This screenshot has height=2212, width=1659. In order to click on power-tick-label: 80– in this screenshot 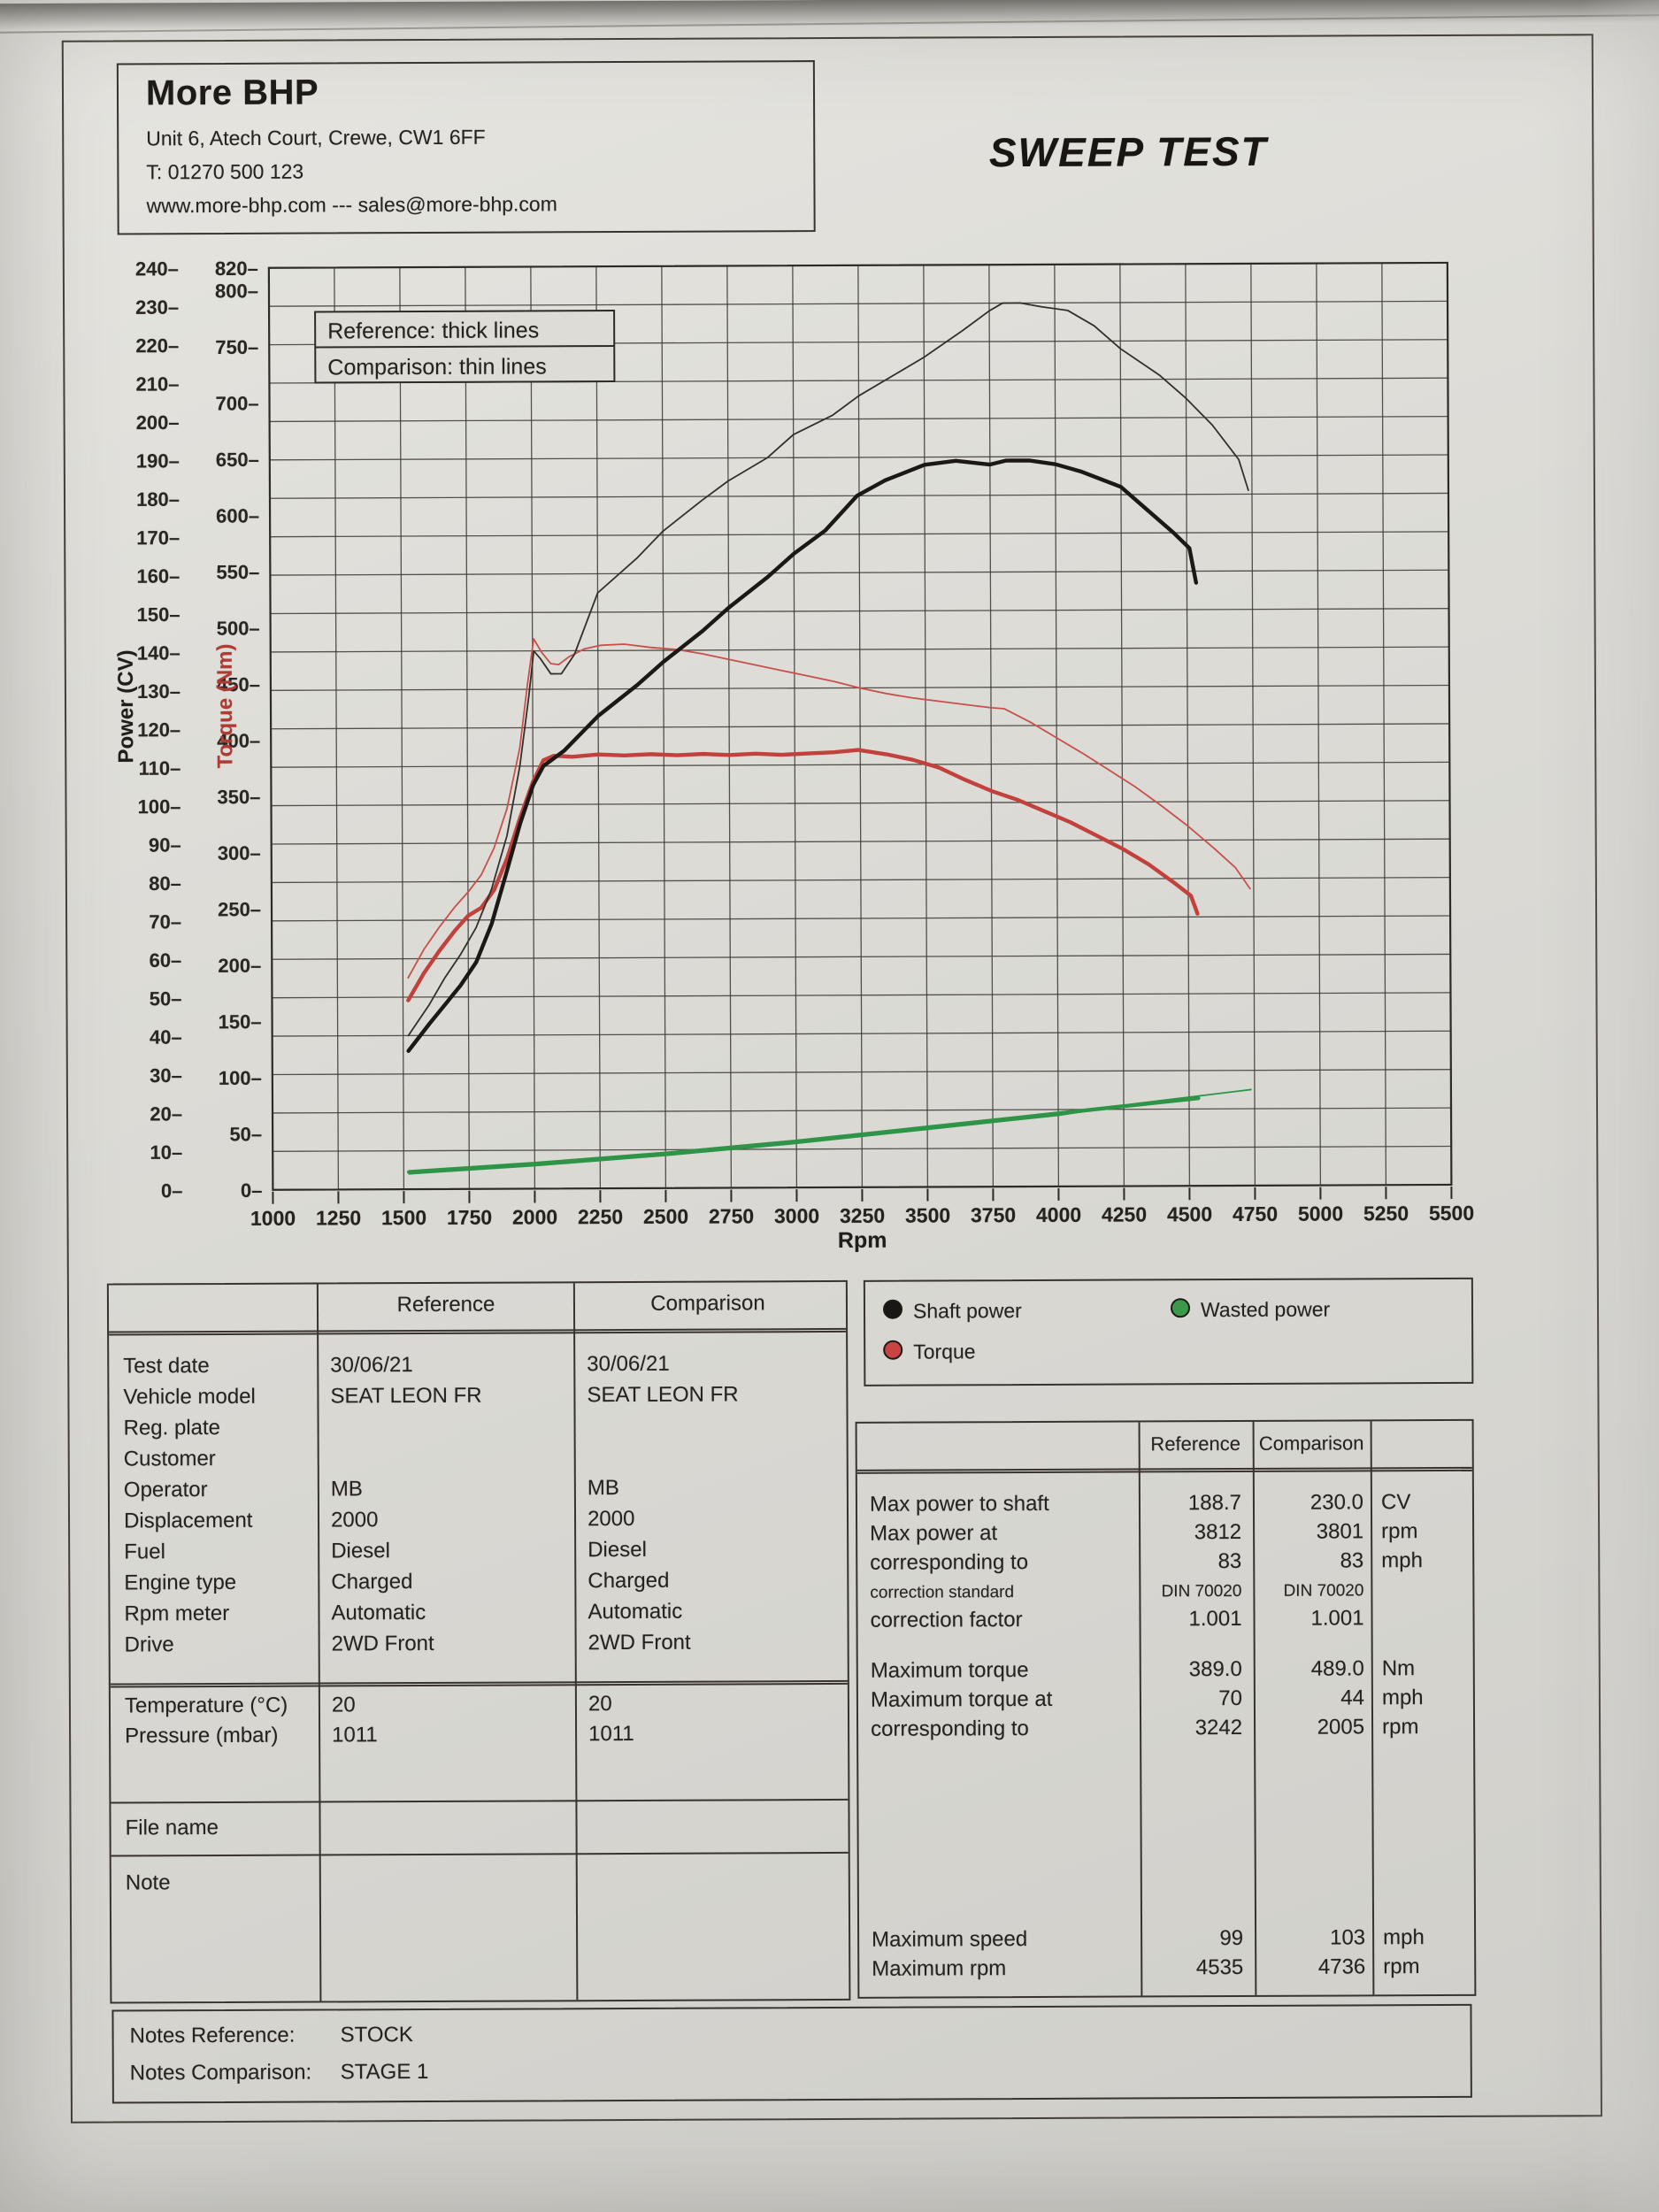, I will do `click(165, 884)`.